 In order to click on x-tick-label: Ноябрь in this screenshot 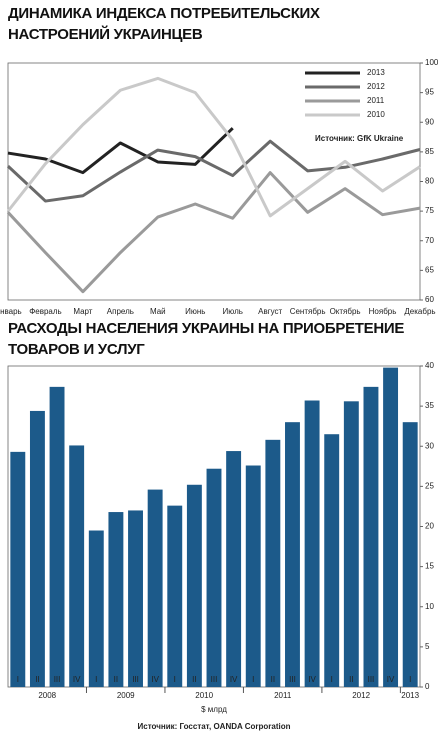, I will do `click(383, 311)`.